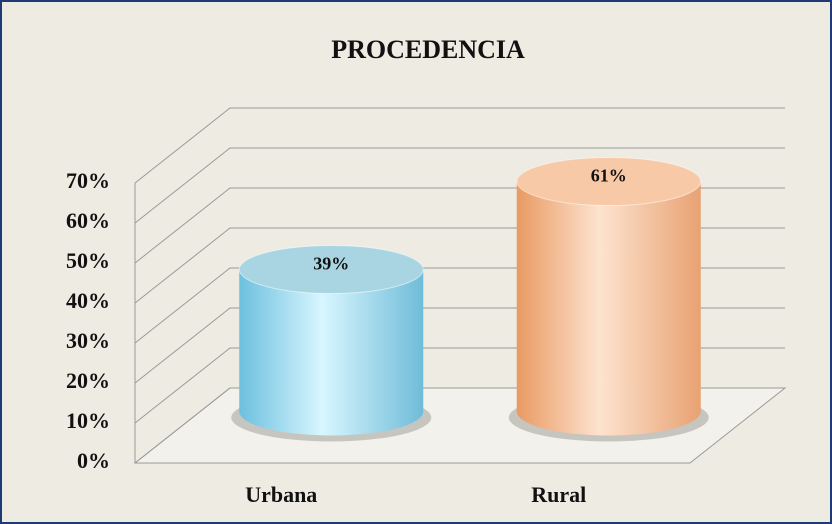  What do you see at coordinates (88, 380) in the screenshot?
I see `y-tick-label: 20%` at bounding box center [88, 380].